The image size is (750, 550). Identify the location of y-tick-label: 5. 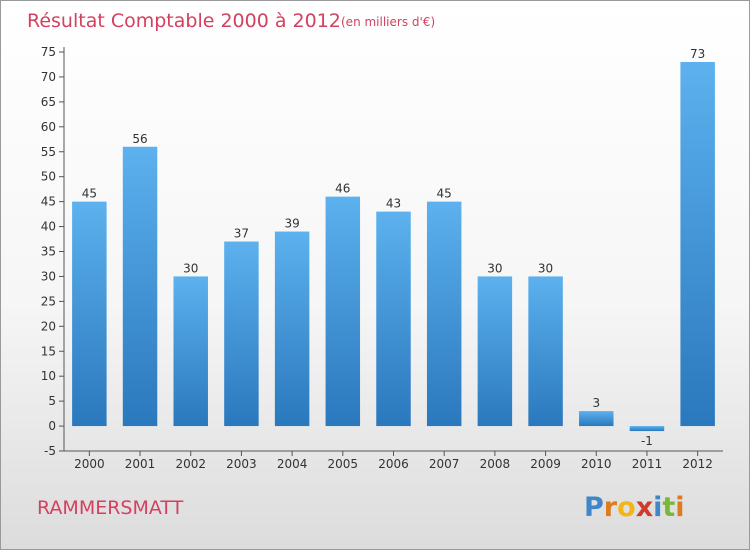
(52, 401).